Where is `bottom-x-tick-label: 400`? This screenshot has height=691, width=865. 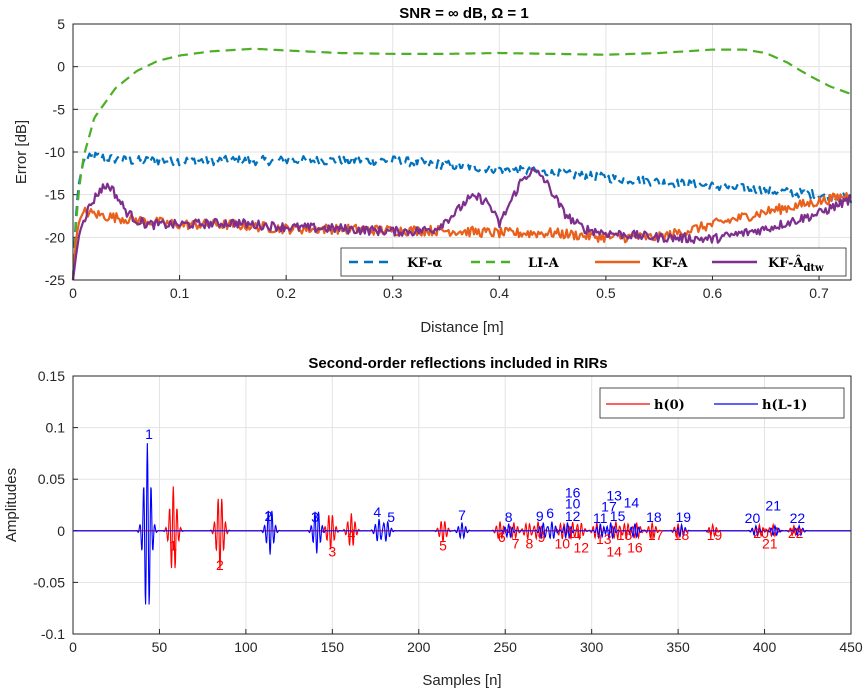 bottom-x-tick-label: 400 is located at coordinates (765, 647).